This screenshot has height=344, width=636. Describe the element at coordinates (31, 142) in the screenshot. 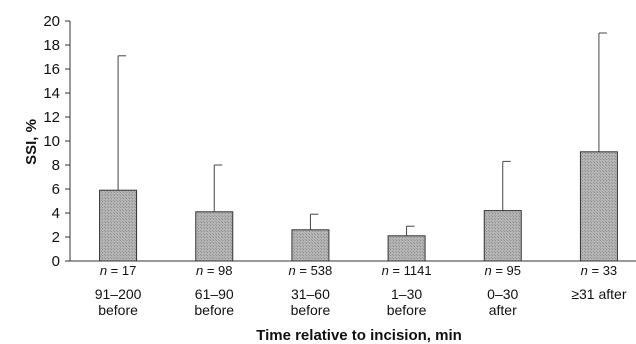

I see `y-axis-title: SSI, %` at that location.